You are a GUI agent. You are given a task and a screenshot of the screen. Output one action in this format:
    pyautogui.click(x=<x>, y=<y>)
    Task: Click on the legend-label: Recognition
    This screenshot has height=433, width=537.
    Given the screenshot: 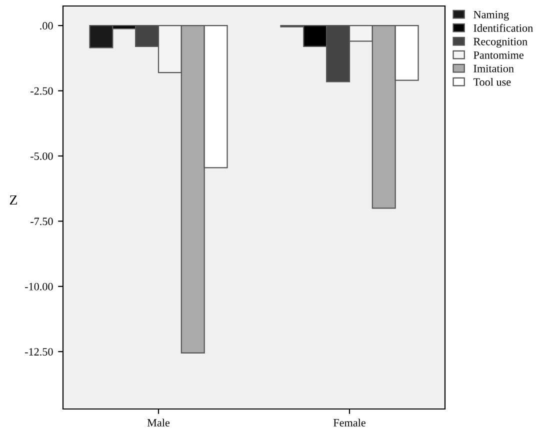 What is the action you would take?
    pyautogui.click(x=501, y=43)
    